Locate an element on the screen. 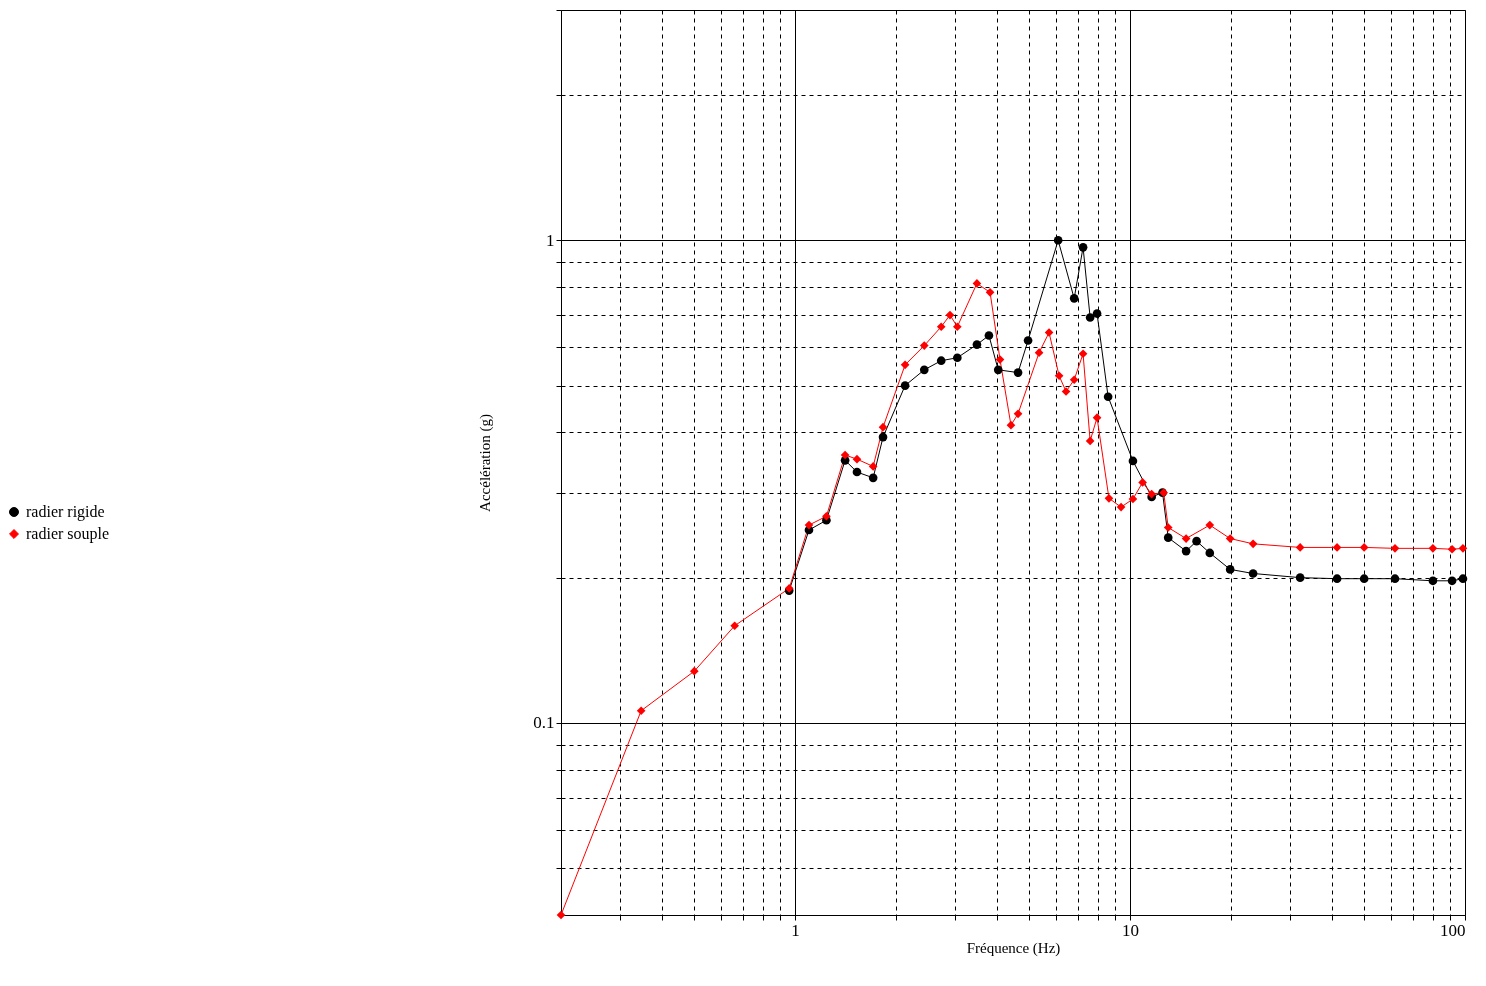 Image resolution: width=1486 pixels, height=986 pixels. x-tick-label: 10 is located at coordinates (1131, 930).